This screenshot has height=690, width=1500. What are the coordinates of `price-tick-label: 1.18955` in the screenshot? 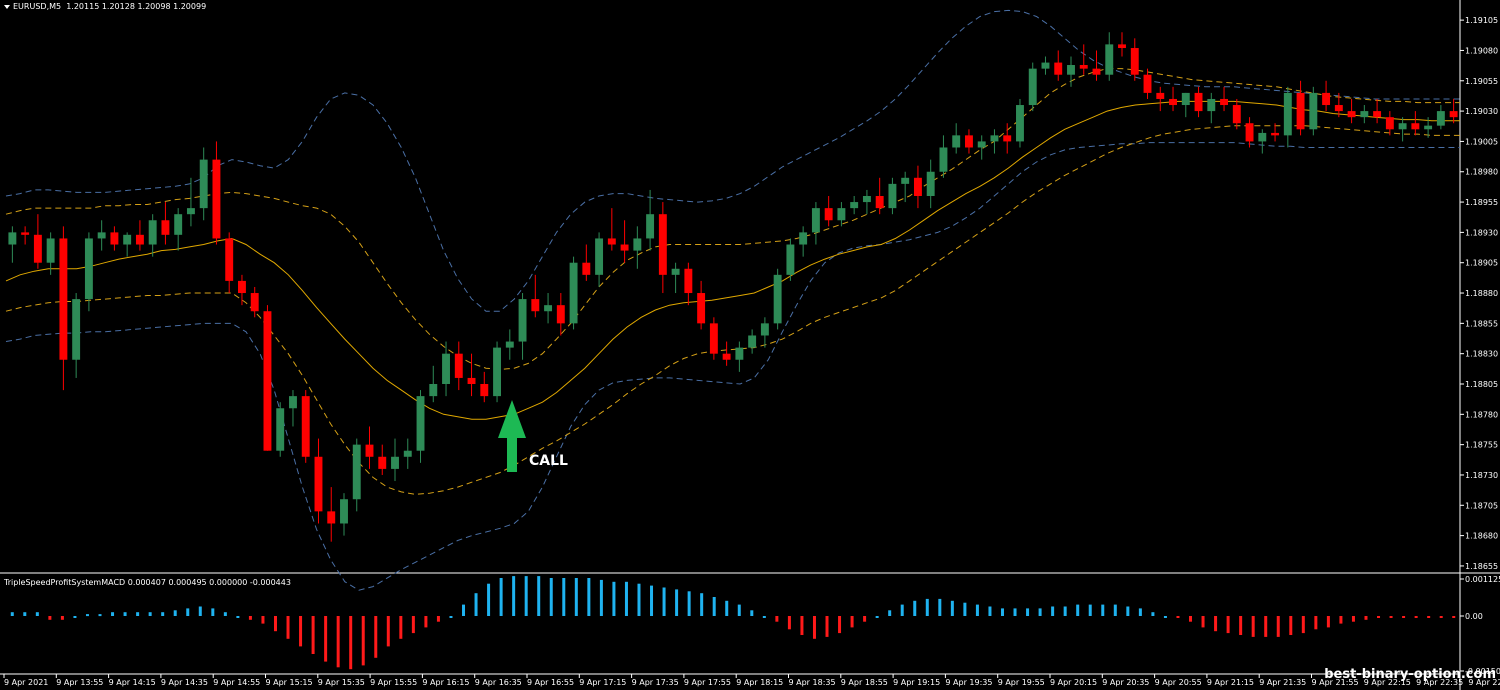 It's located at (1481, 202).